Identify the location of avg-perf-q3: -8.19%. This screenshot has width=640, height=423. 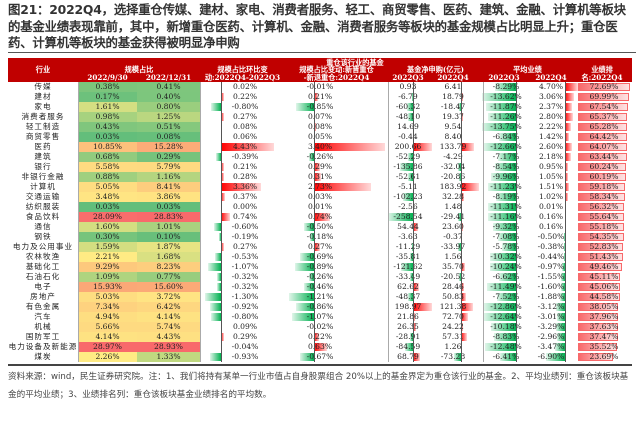
(506, 196).